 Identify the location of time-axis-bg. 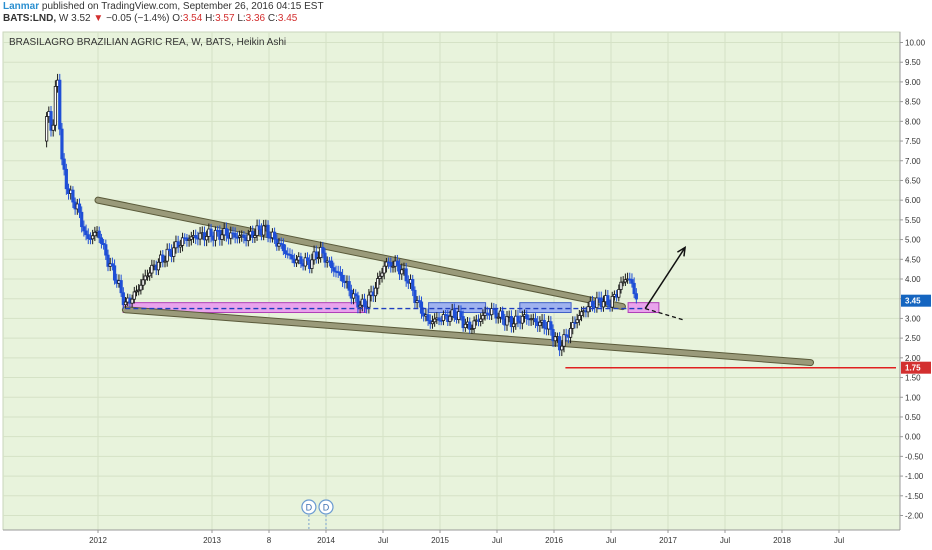
(466, 540).